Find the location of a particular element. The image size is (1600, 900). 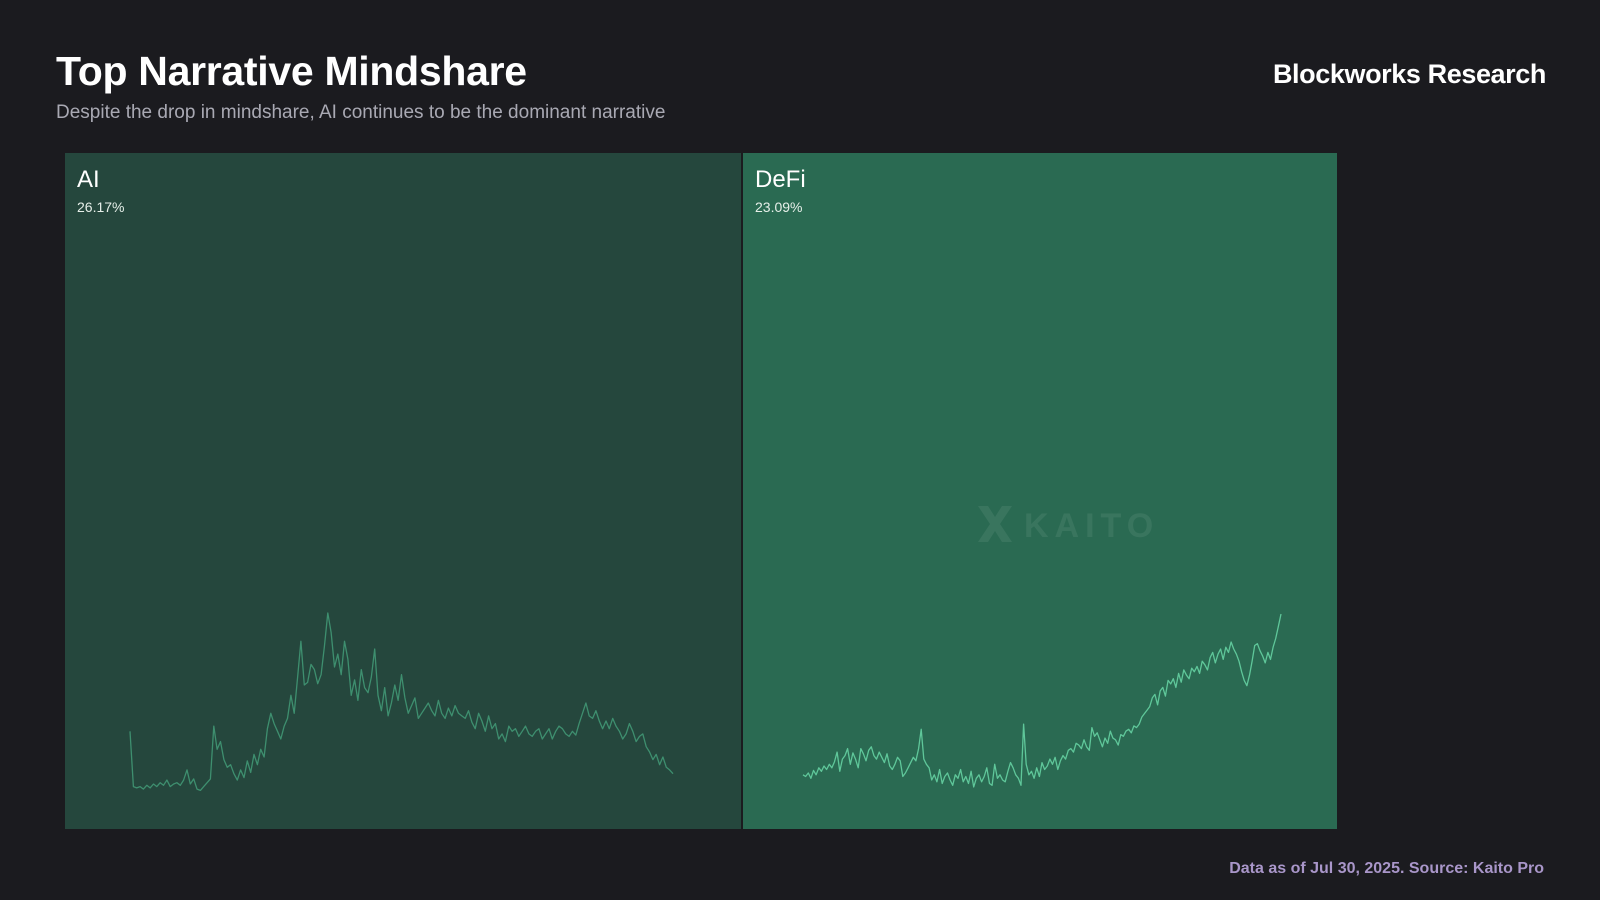

sparkline-defi is located at coordinates (1042, 700).